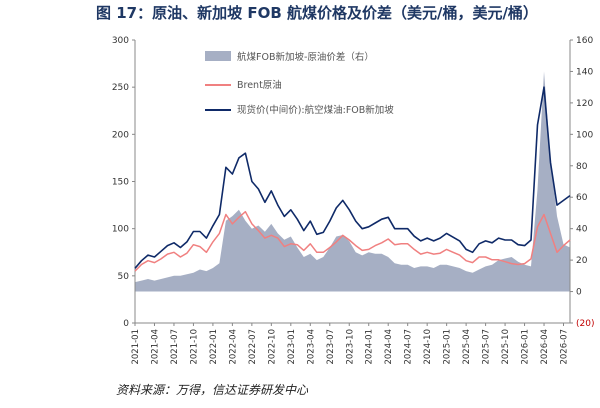 The image size is (600, 408). I want to click on legend-label-jetfuel: 现货价(中间价):航空煤油:FOB新加坡, so click(315, 110).